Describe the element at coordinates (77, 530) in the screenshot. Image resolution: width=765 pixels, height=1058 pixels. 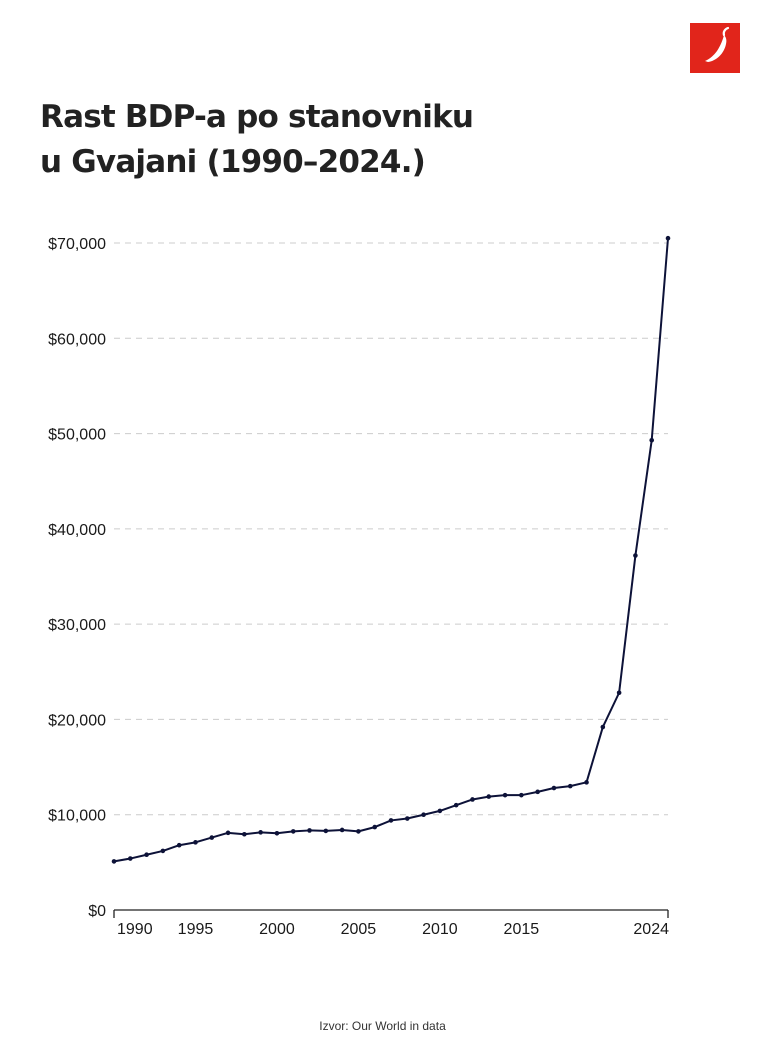
I see `y-tick-label: $40,000` at that location.